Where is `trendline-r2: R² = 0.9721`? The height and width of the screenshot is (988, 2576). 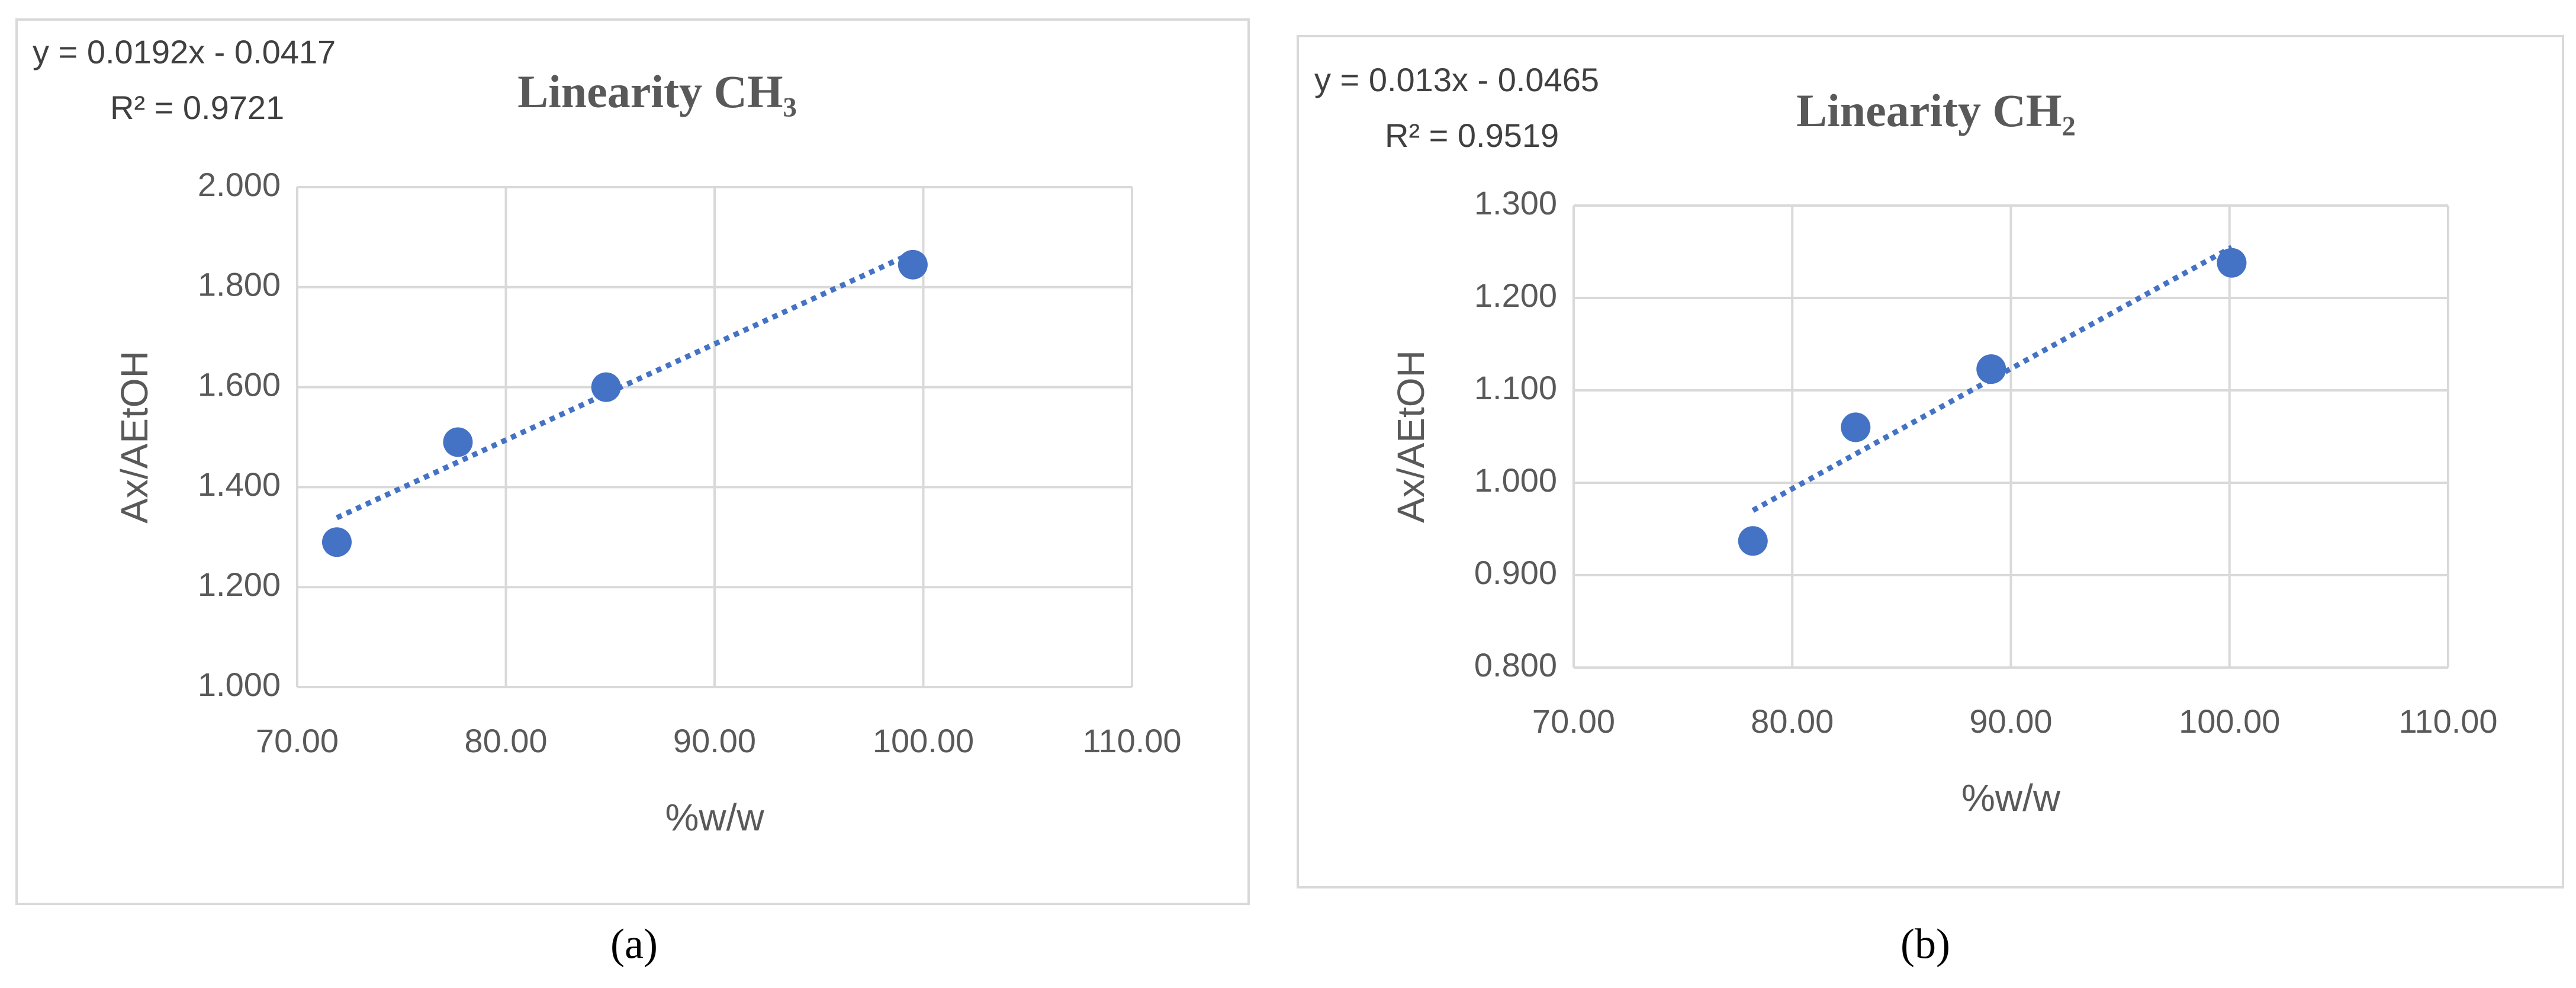 trendline-r2: R² = 0.9721 is located at coordinates (197, 107).